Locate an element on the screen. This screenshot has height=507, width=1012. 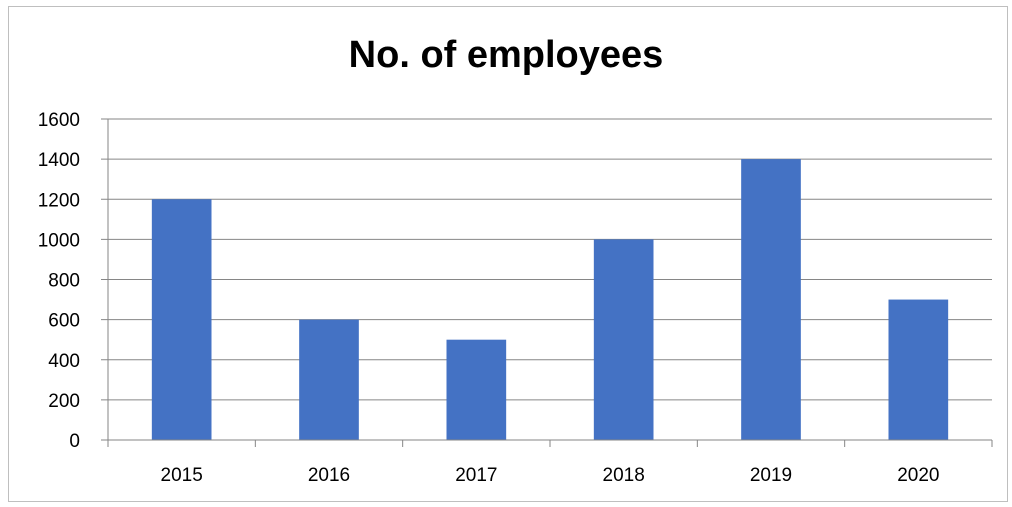
bar-2018 is located at coordinates (623, 339).